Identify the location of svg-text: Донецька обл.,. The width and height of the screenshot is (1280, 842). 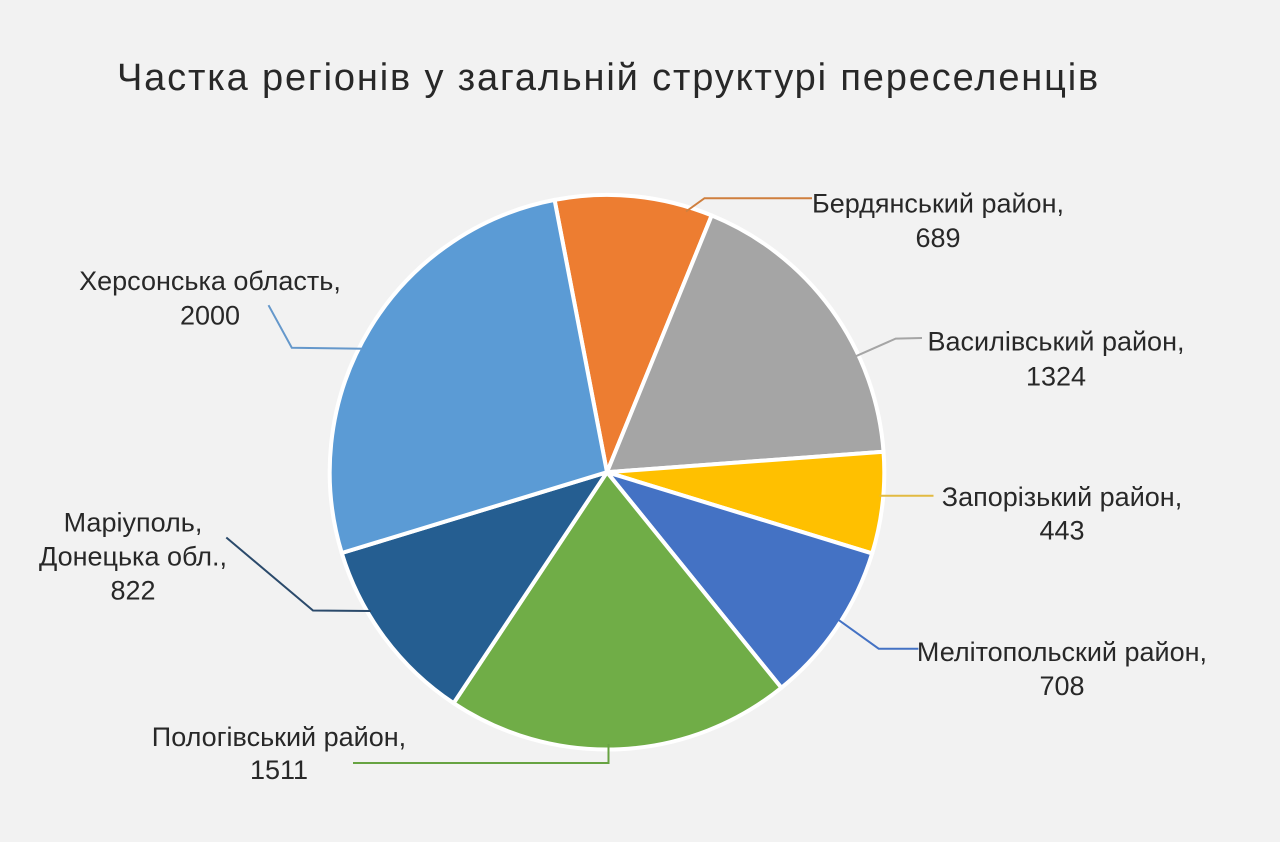
(133, 556).